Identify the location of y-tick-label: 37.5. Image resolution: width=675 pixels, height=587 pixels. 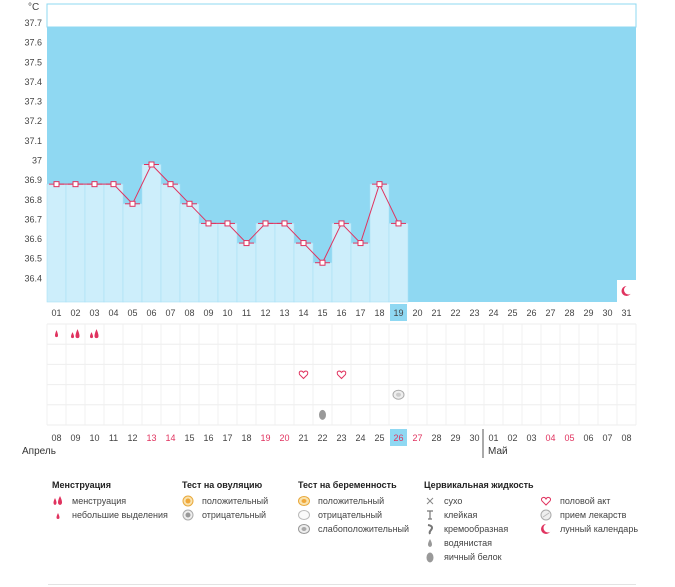
(33, 62).